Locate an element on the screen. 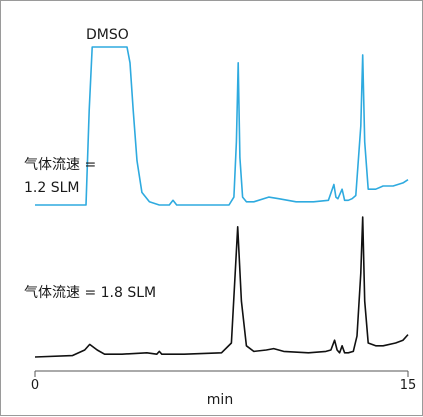  x-tick-label-15: 15 is located at coordinates (408, 385).